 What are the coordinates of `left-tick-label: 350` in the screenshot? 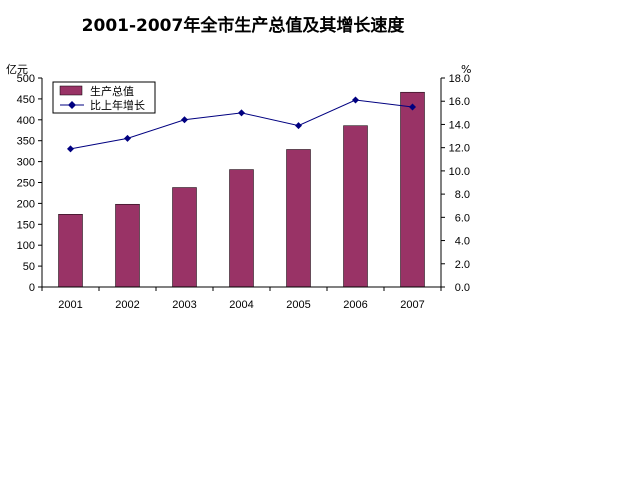 It's located at (26, 142).